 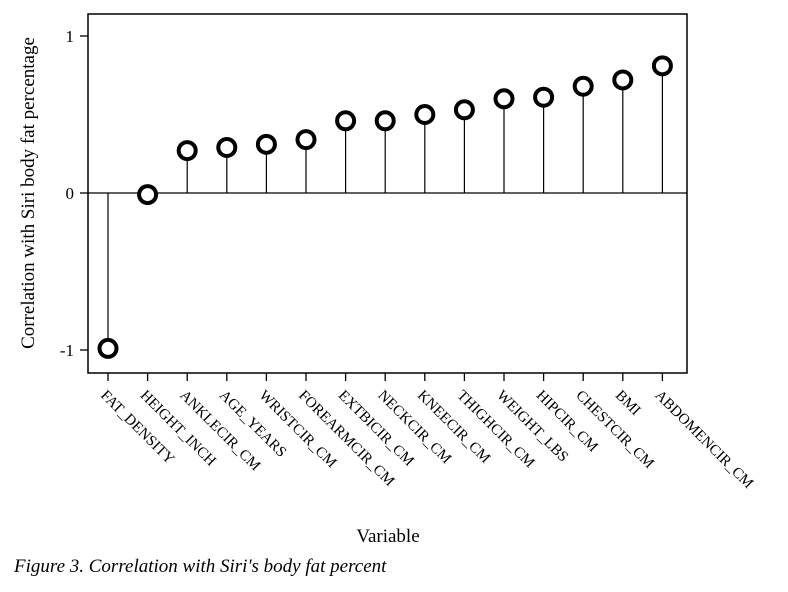 What do you see at coordinates (627, 403) in the screenshot?
I see `x-tick-label: BMI` at bounding box center [627, 403].